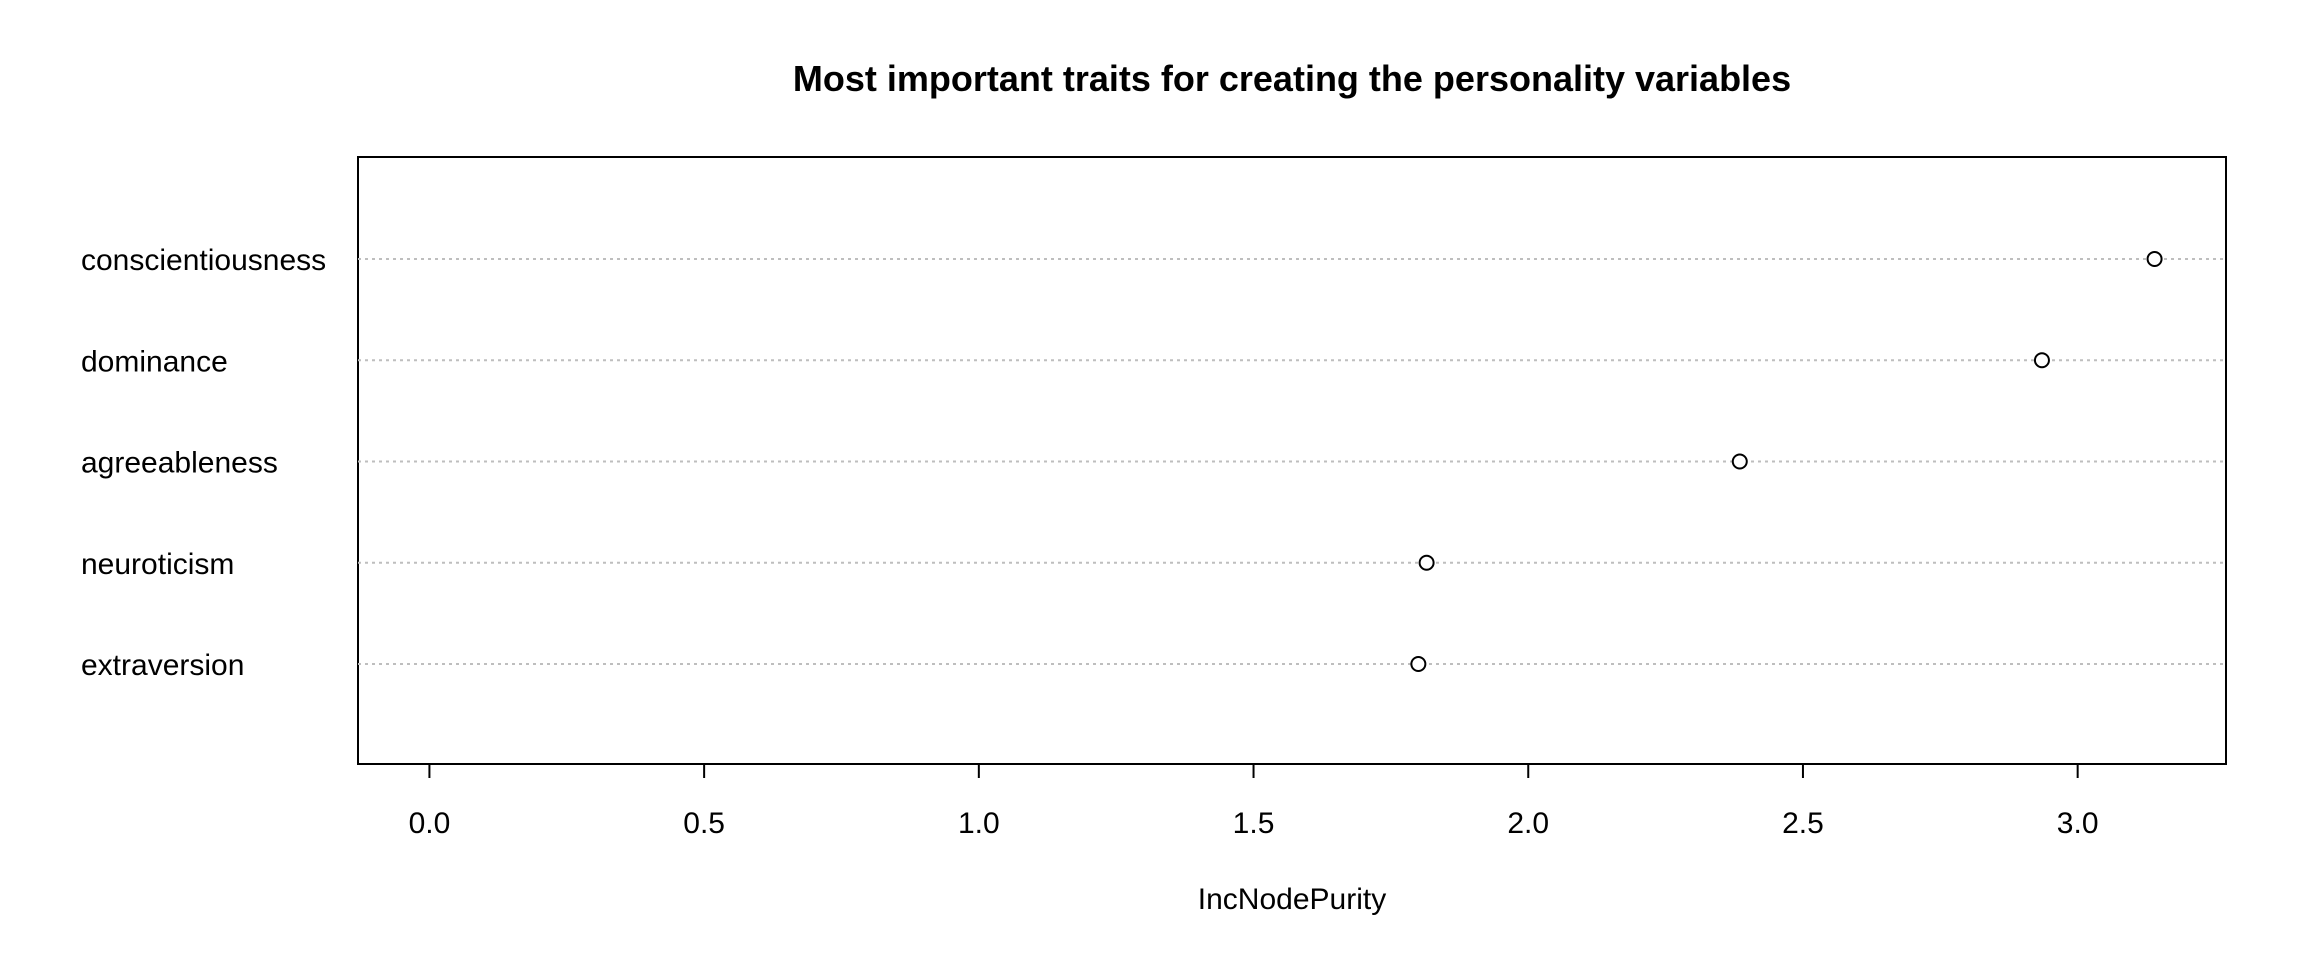 The image size is (2304, 960). What do you see at coordinates (2154, 259) in the screenshot?
I see `point-conscientiousness` at bounding box center [2154, 259].